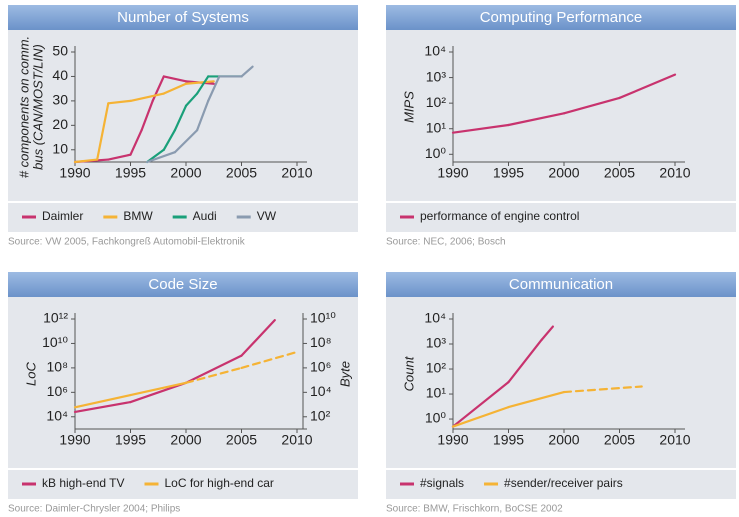 The width and height of the screenshot is (739, 517). I want to click on legend-label: VW, so click(267, 216).